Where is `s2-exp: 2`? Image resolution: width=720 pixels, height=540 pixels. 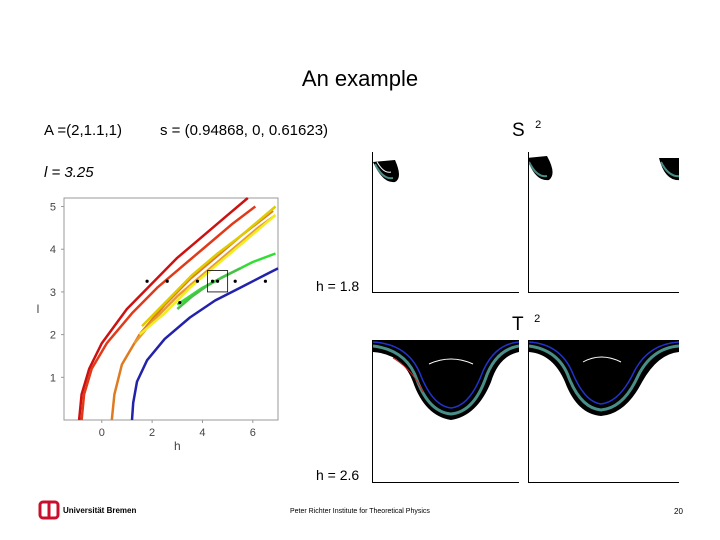
s2-exp: 2 is located at coordinates (538, 125).